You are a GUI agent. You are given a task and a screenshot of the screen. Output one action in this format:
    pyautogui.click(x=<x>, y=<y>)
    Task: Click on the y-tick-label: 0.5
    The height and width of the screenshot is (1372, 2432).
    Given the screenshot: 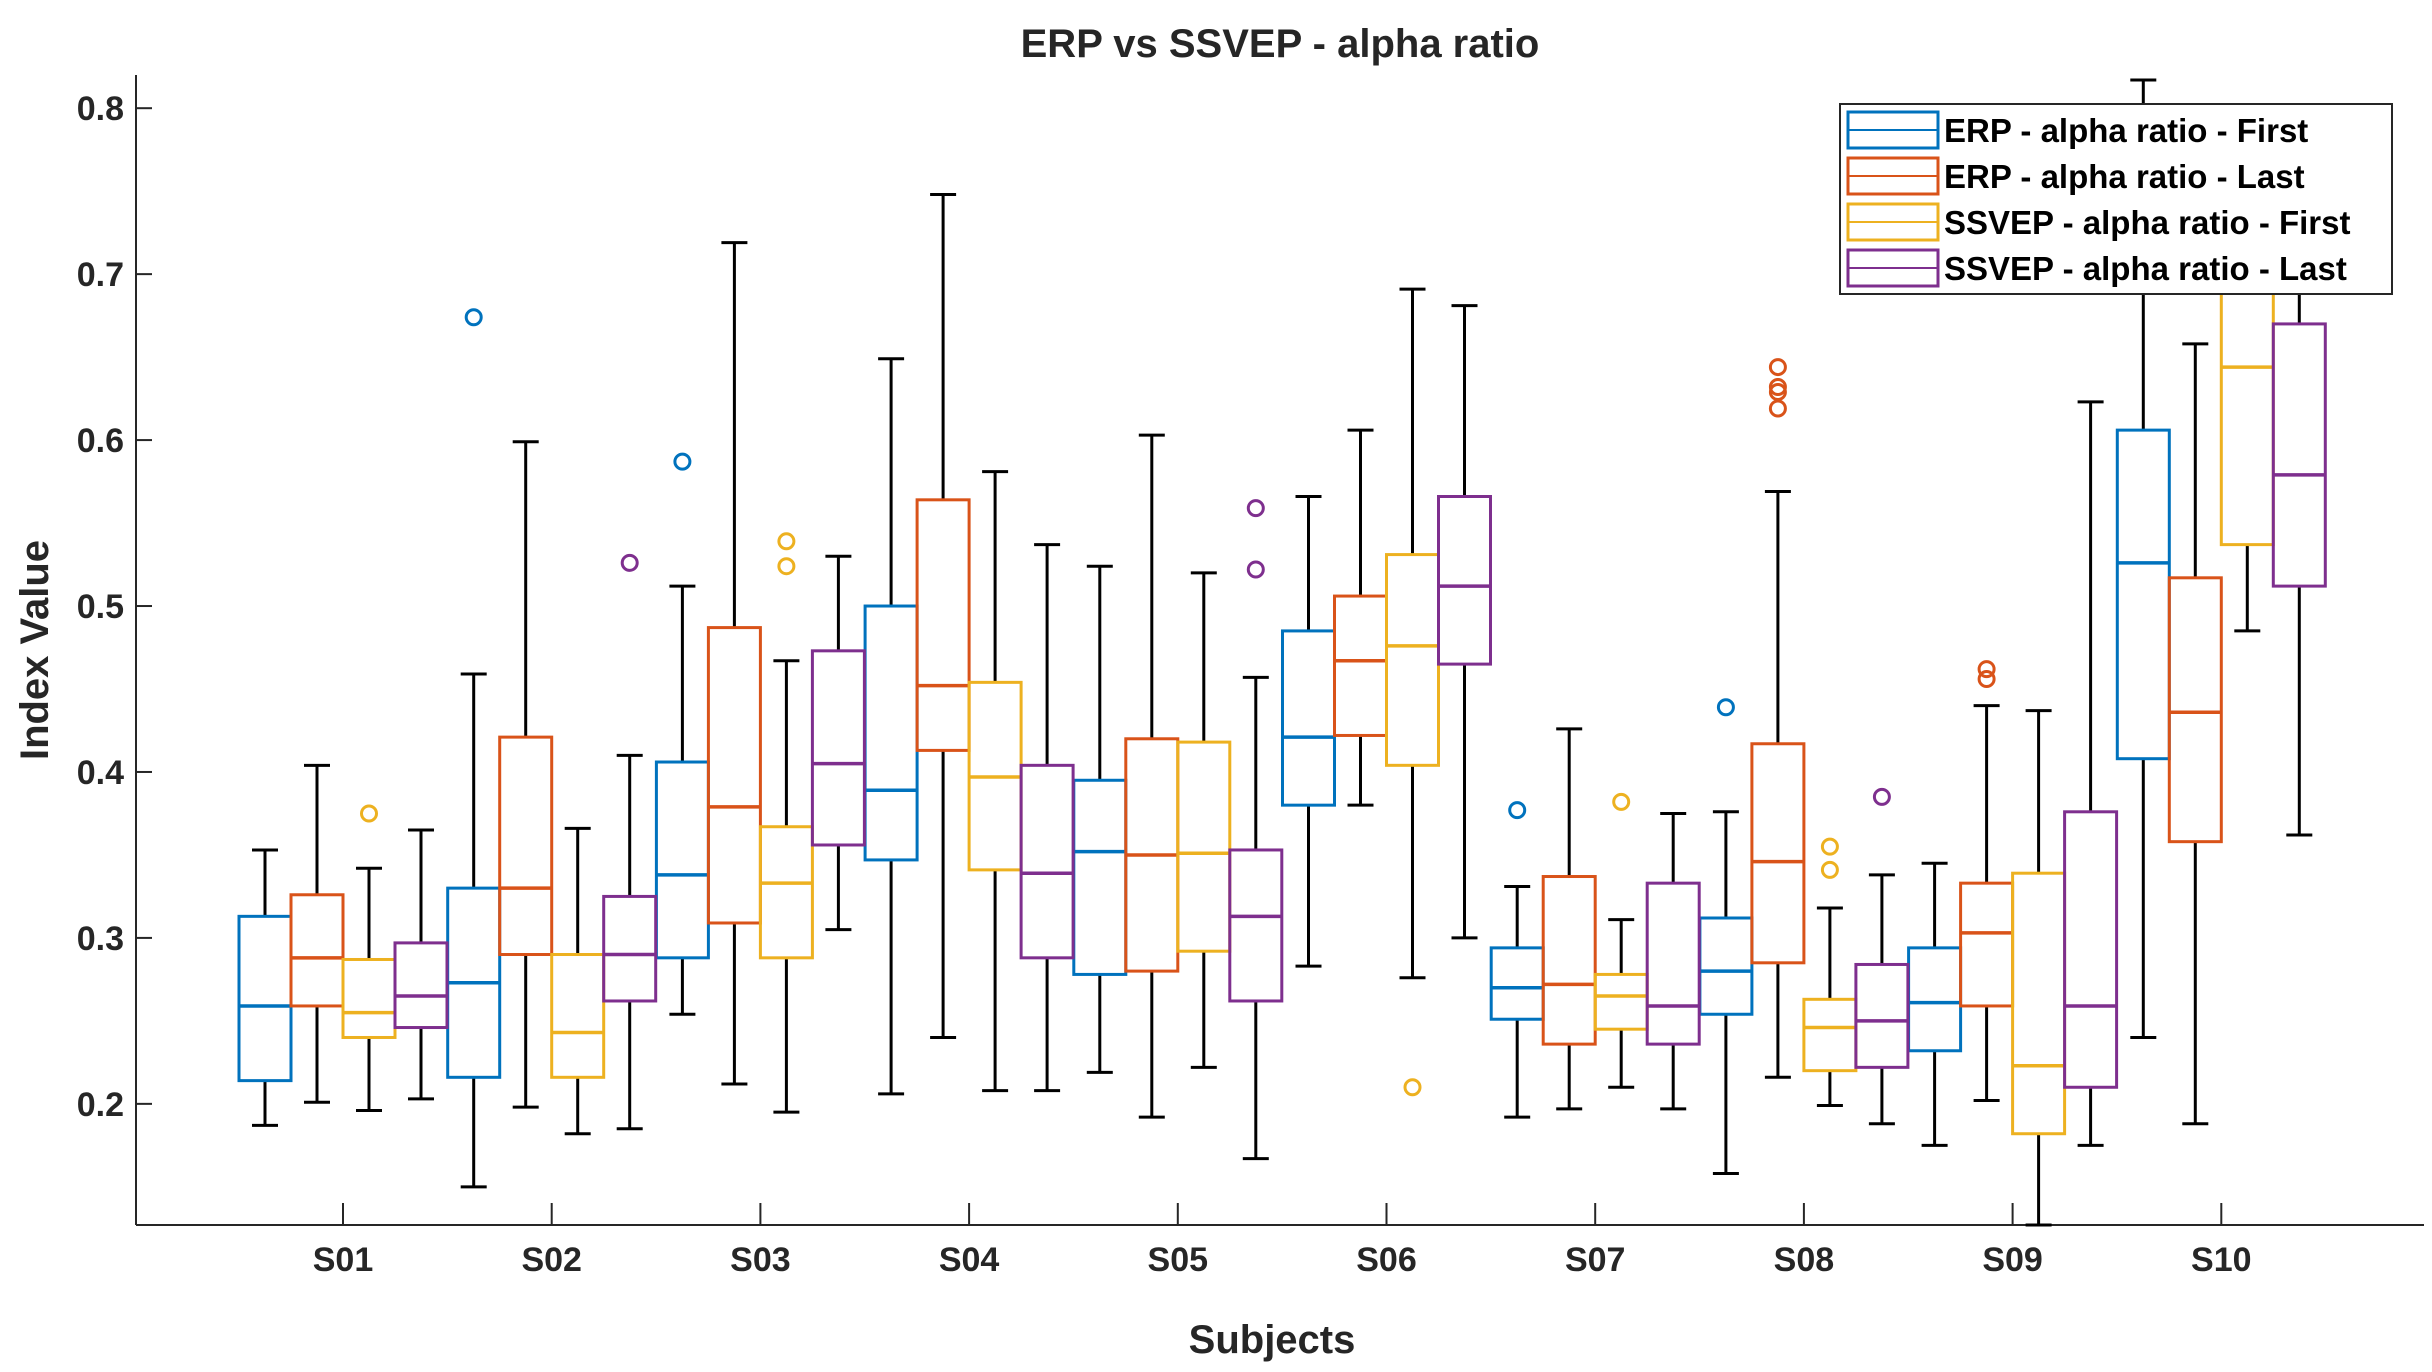 What is the action you would take?
    pyautogui.click(x=100, y=607)
    